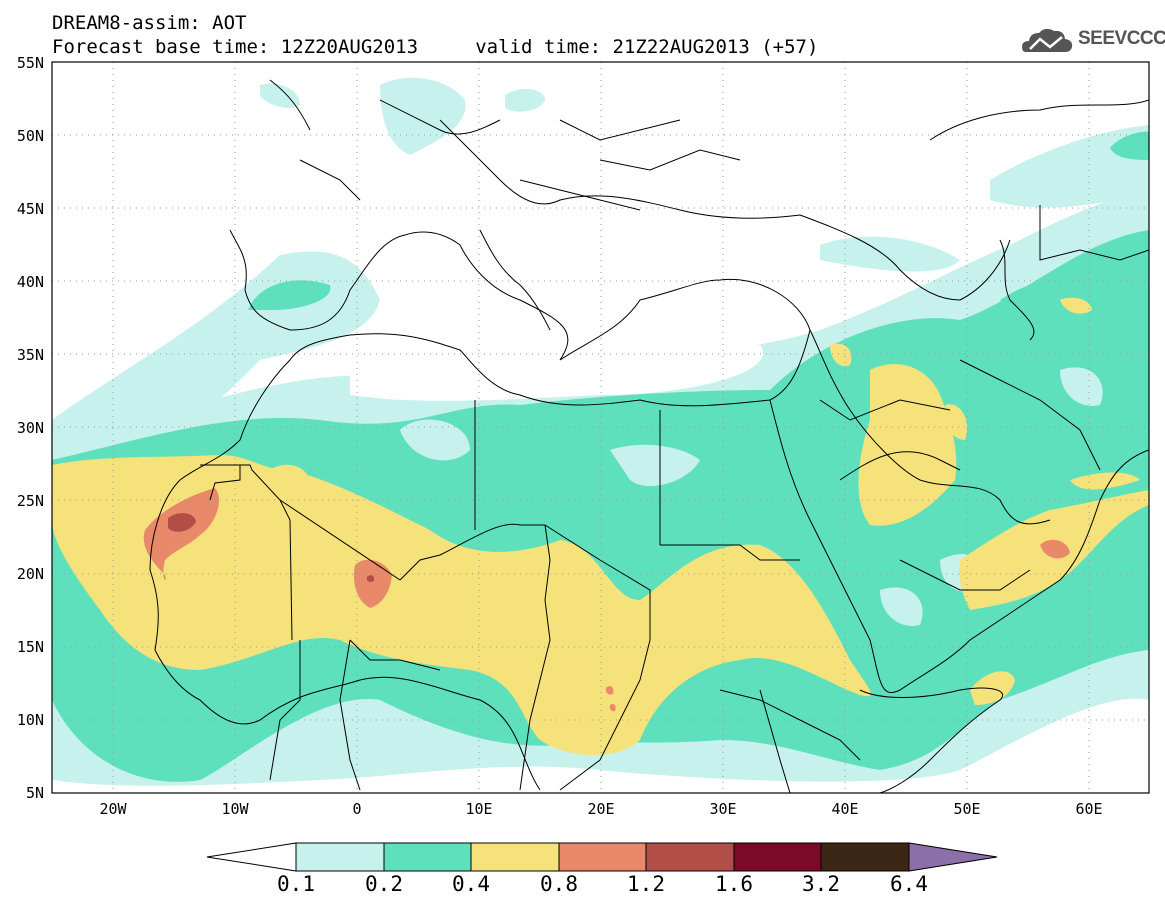  What do you see at coordinates (30, 63) in the screenshot?
I see `lat-label: 55N` at bounding box center [30, 63].